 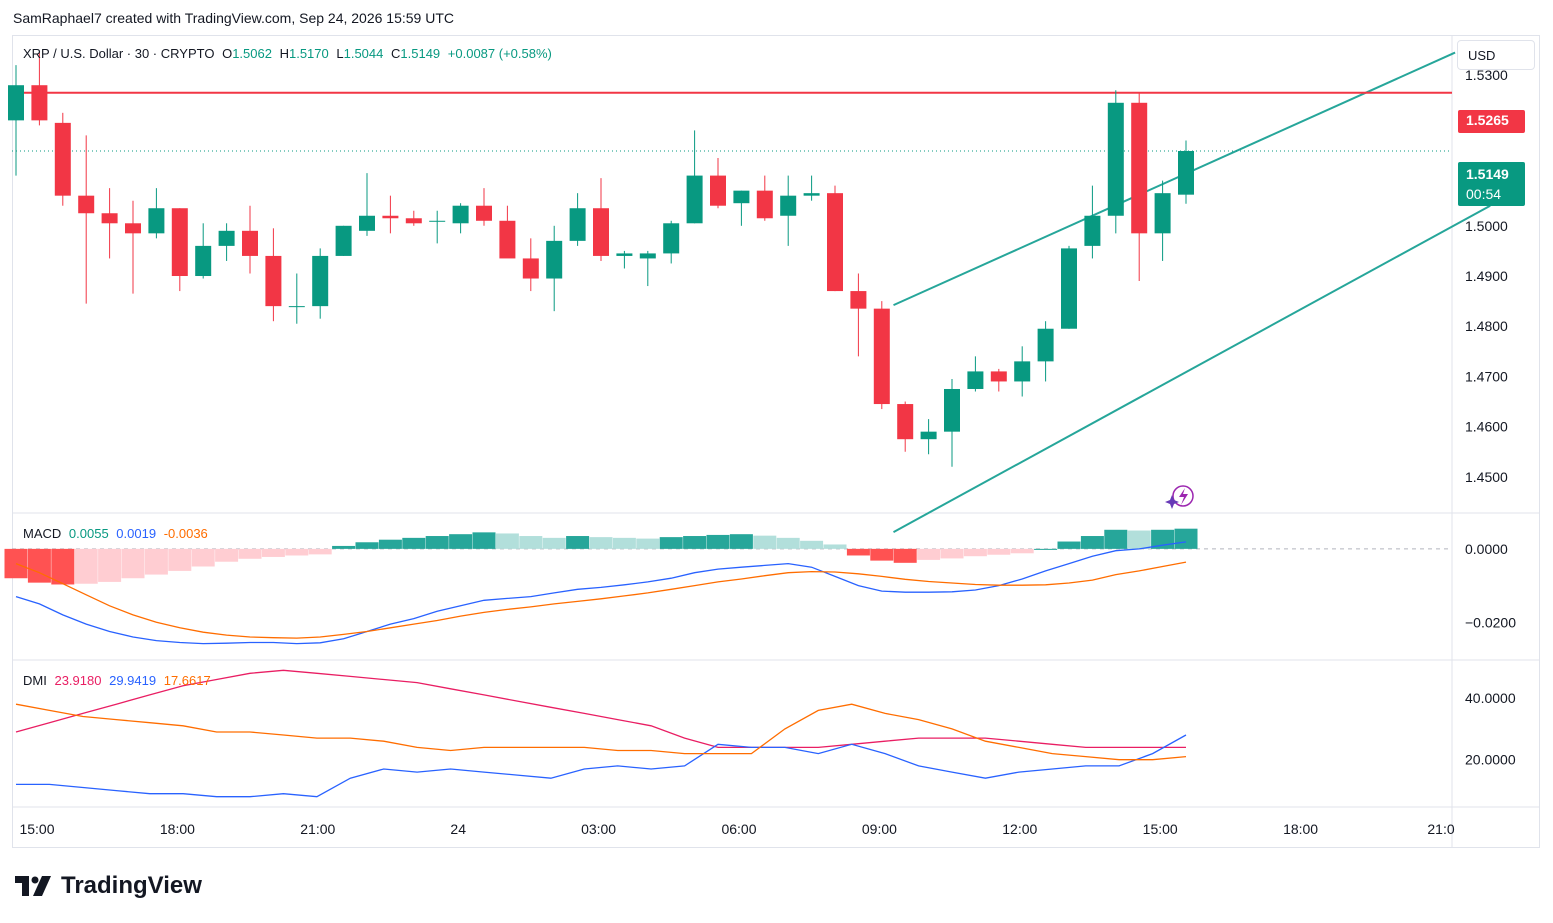 I want to click on dmi-tick-label: 20.0000, so click(x=1490, y=760).